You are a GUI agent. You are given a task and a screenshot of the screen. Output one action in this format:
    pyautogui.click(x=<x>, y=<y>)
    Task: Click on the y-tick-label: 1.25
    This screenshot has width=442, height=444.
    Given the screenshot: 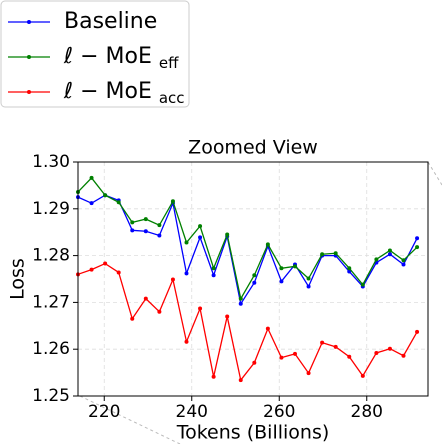 What is the action you would take?
    pyautogui.click(x=51, y=396)
    